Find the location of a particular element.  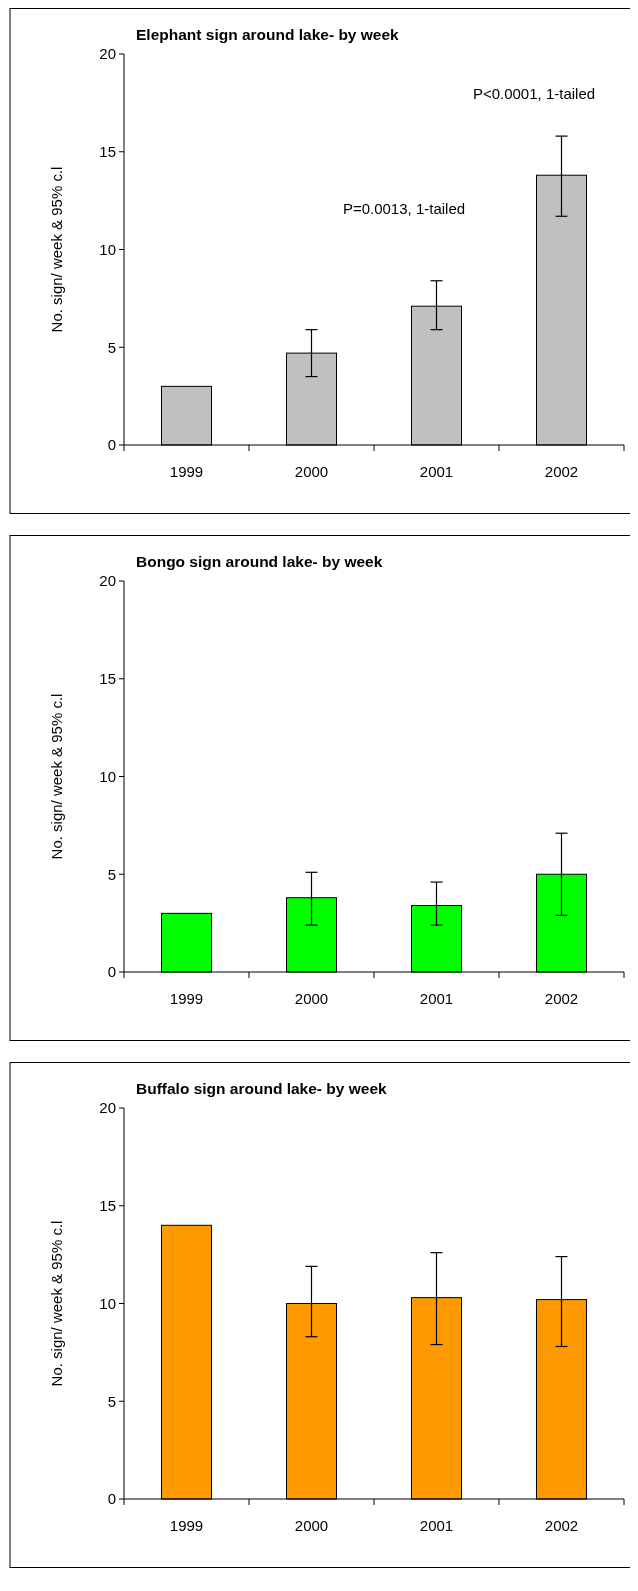

chart-title: Bongo sign around lake- by week is located at coordinates (259, 561).